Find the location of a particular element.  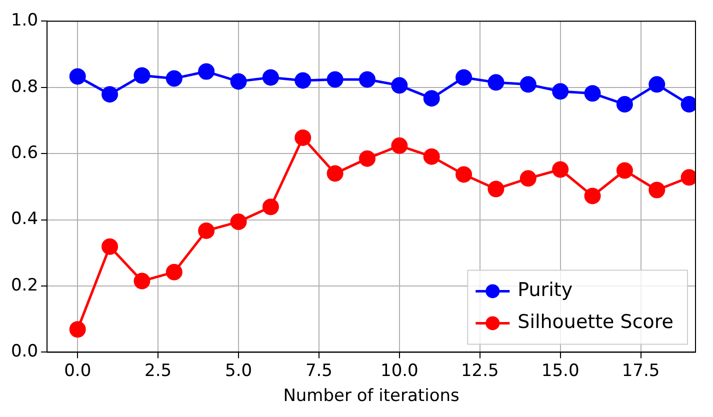

legend-label: Purity is located at coordinates (545, 290).